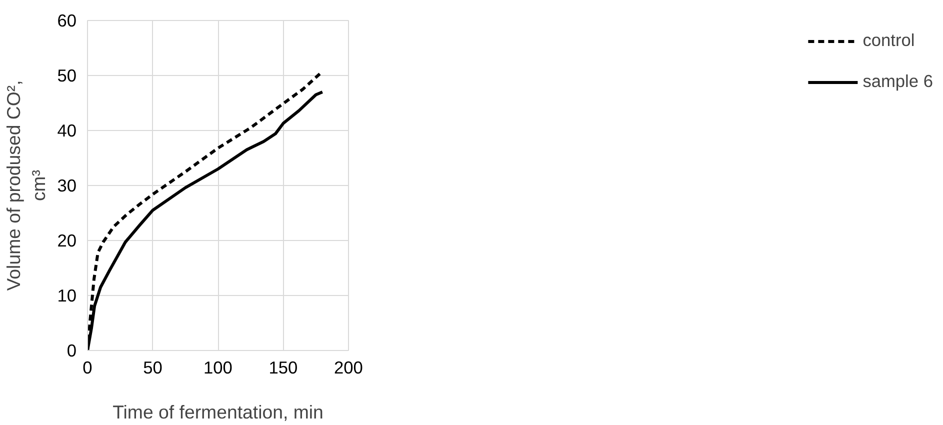 This screenshot has height=425, width=943. What do you see at coordinates (348, 368) in the screenshot?
I see `x-tick-label: 200` at bounding box center [348, 368].